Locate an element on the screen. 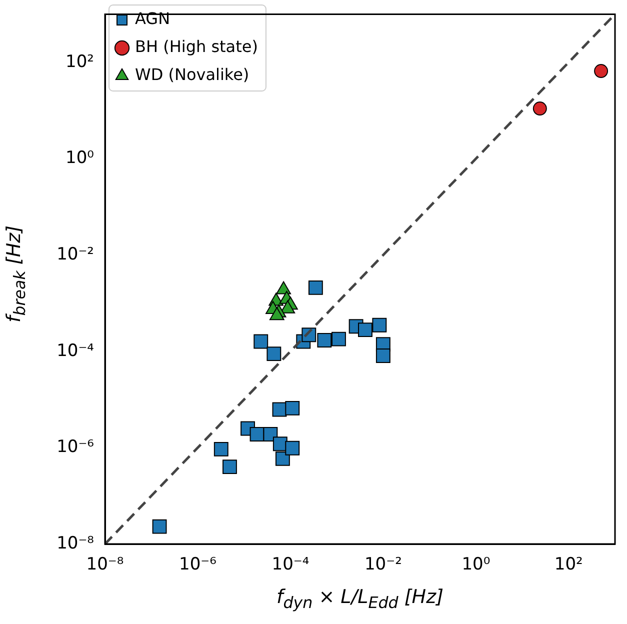  y-tick-label: 10⁻² is located at coordinates (75, 254).